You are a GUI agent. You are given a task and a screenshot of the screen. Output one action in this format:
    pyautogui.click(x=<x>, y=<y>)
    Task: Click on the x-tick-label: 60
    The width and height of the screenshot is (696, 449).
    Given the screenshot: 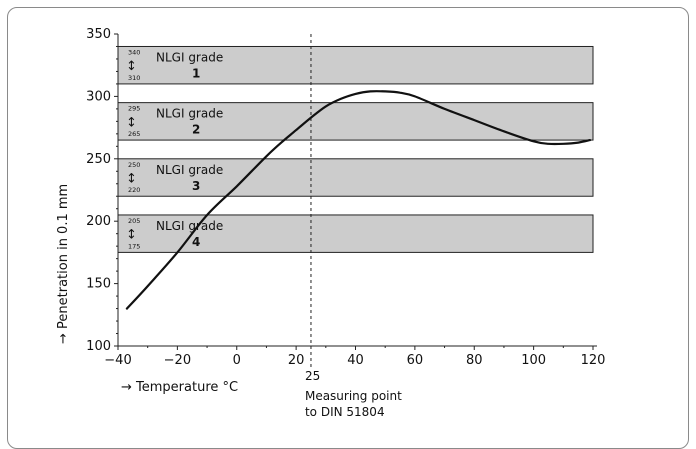 What is the action you would take?
    pyautogui.click(x=415, y=360)
    